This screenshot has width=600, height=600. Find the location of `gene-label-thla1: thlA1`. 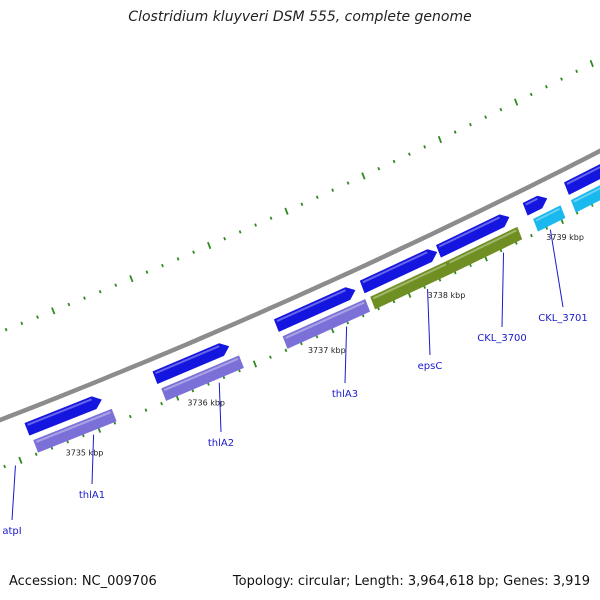

gene-label-thla1: thlA1 is located at coordinates (92, 495).